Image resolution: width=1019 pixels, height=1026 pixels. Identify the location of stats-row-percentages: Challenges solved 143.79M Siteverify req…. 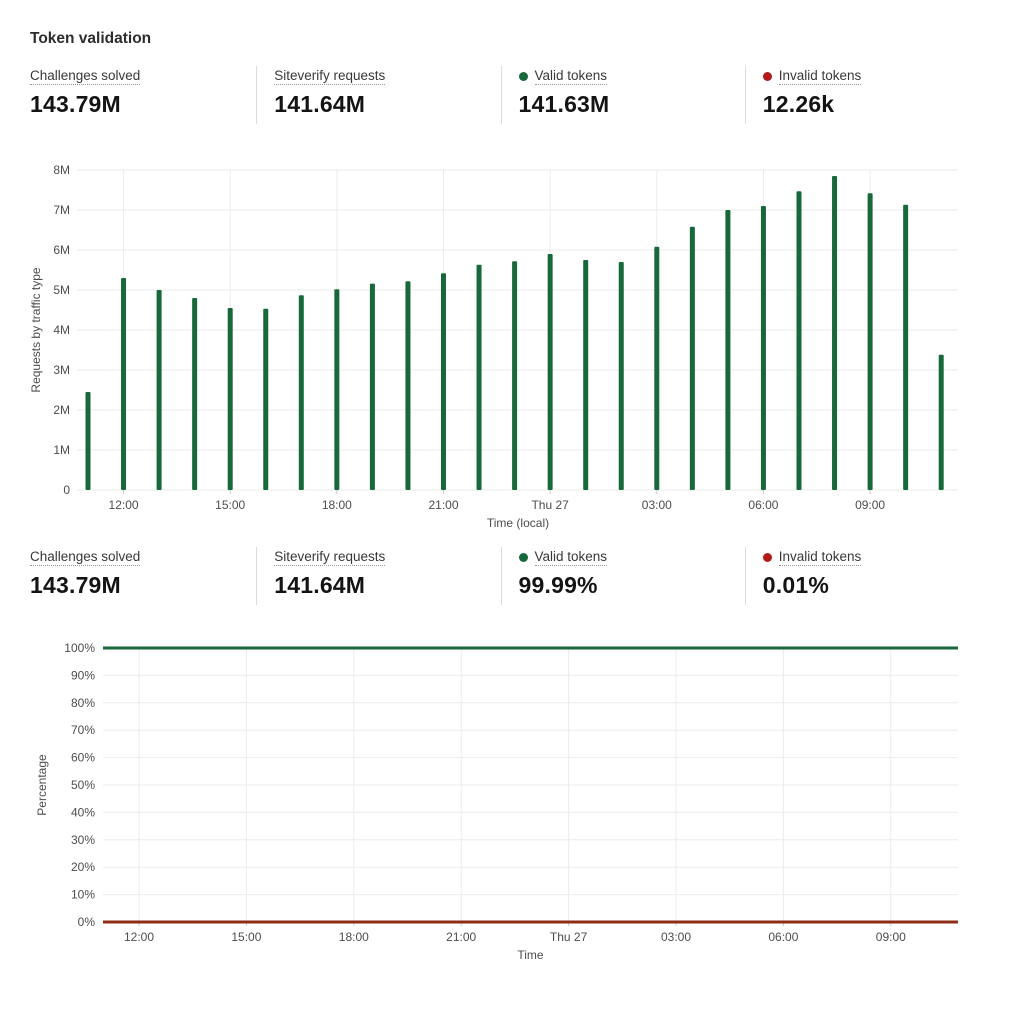
(509, 576).